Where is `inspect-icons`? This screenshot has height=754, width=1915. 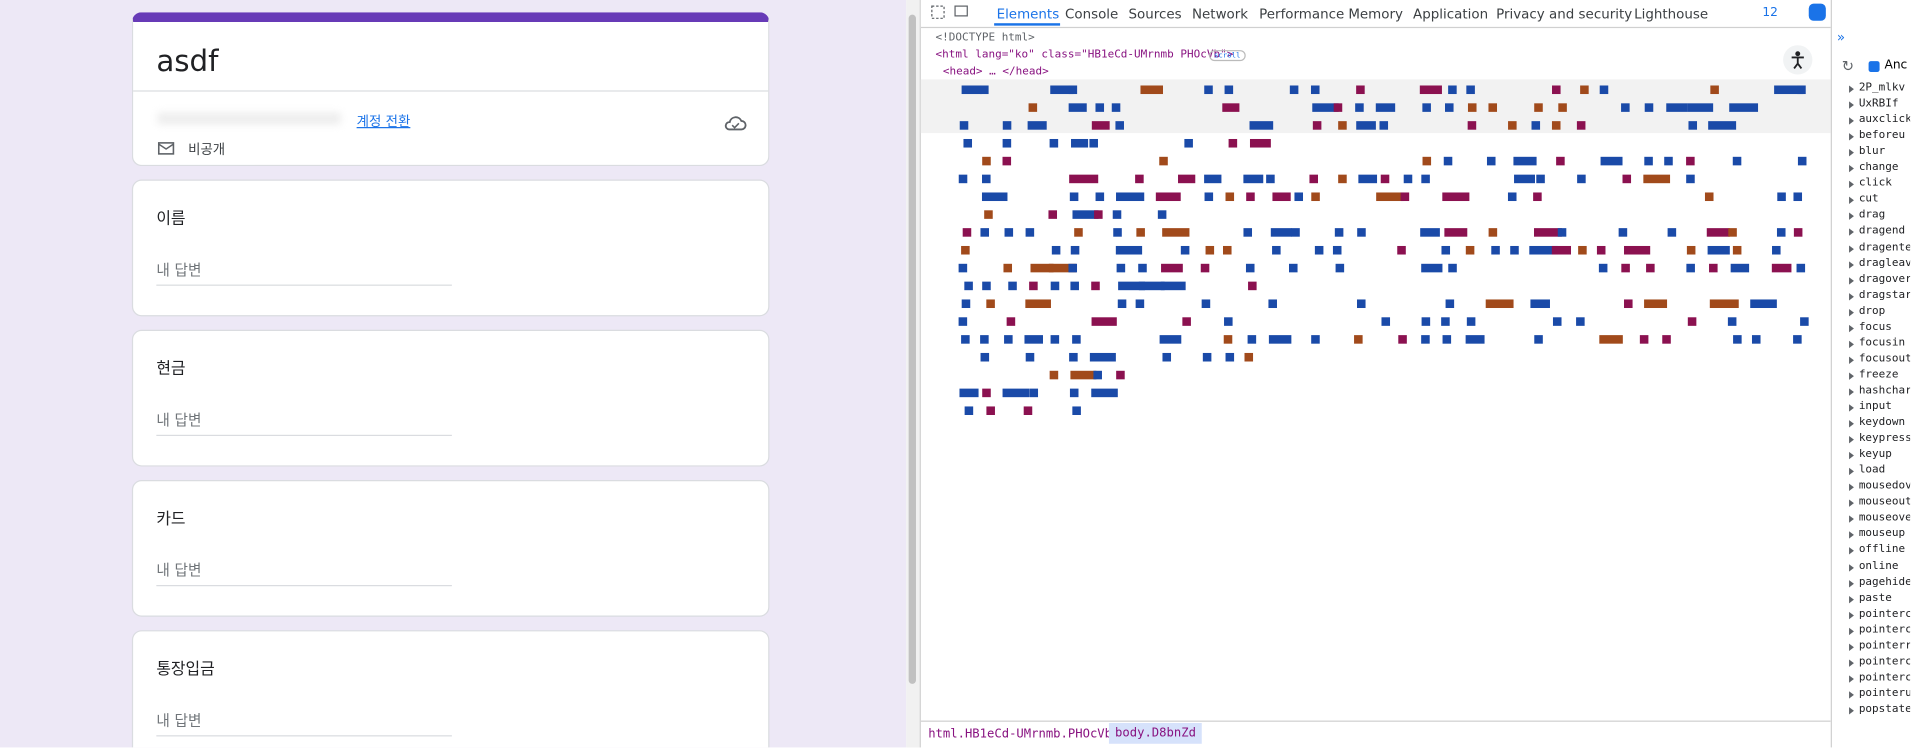
inspect-icons is located at coordinates (950, 13).